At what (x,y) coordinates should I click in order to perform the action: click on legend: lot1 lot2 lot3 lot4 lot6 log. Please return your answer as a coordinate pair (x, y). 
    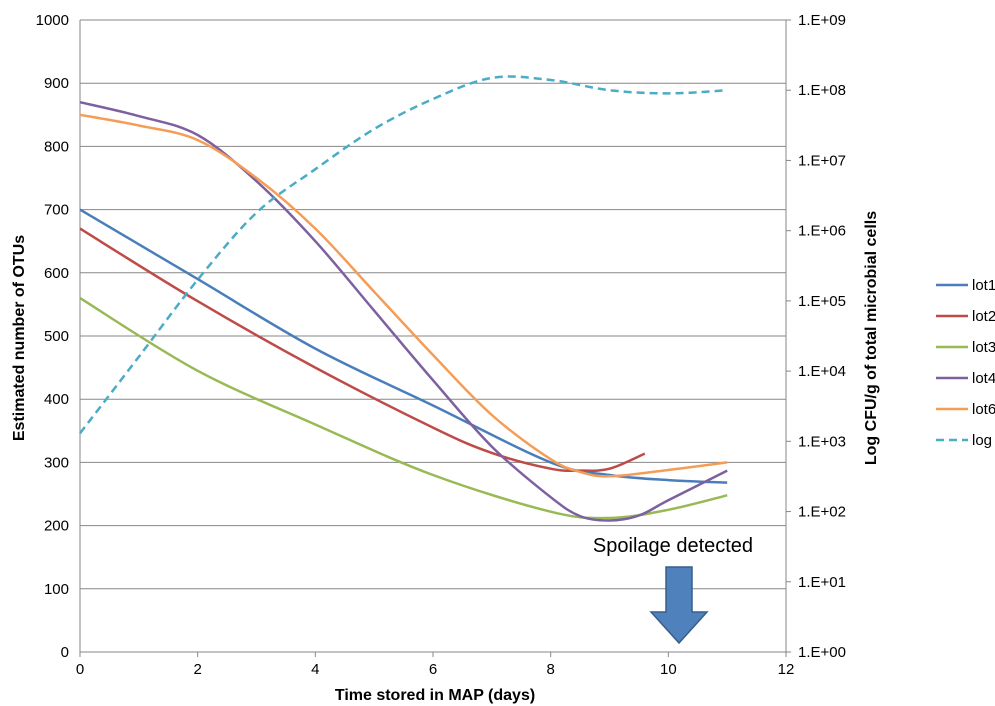
    Looking at the image, I should click on (965, 363).